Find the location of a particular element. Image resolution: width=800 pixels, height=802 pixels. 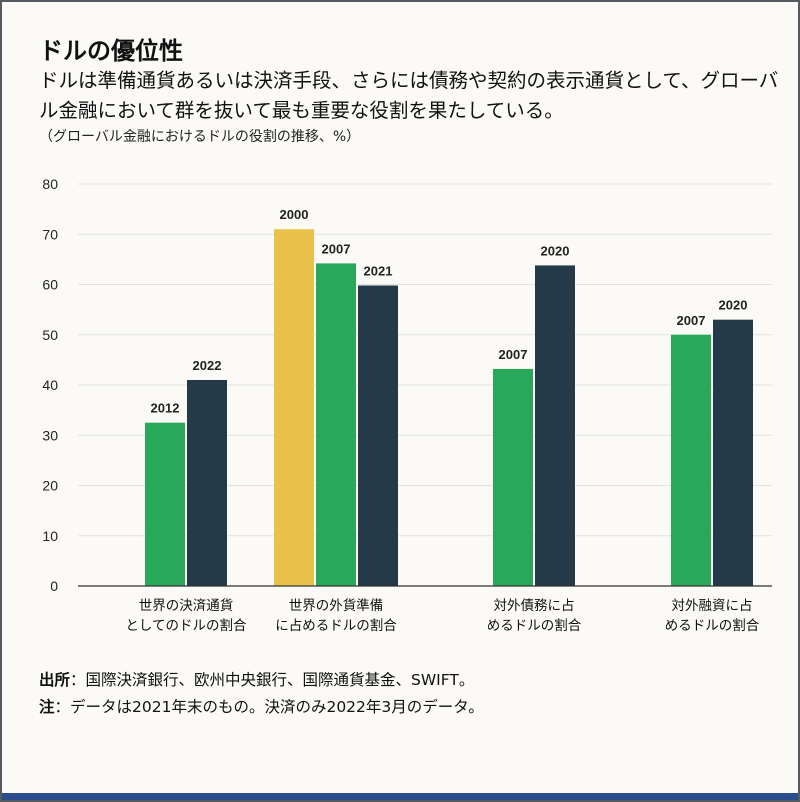

source-text: ：国際決済銀行、欧州中央銀行、国際通貨基金、SWIFT。 is located at coordinates (272, 680).